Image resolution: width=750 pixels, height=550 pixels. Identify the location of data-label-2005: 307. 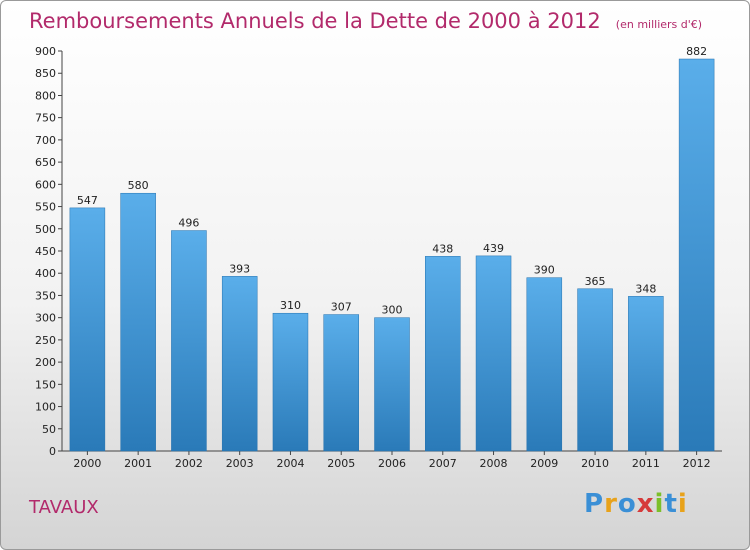
(341, 307).